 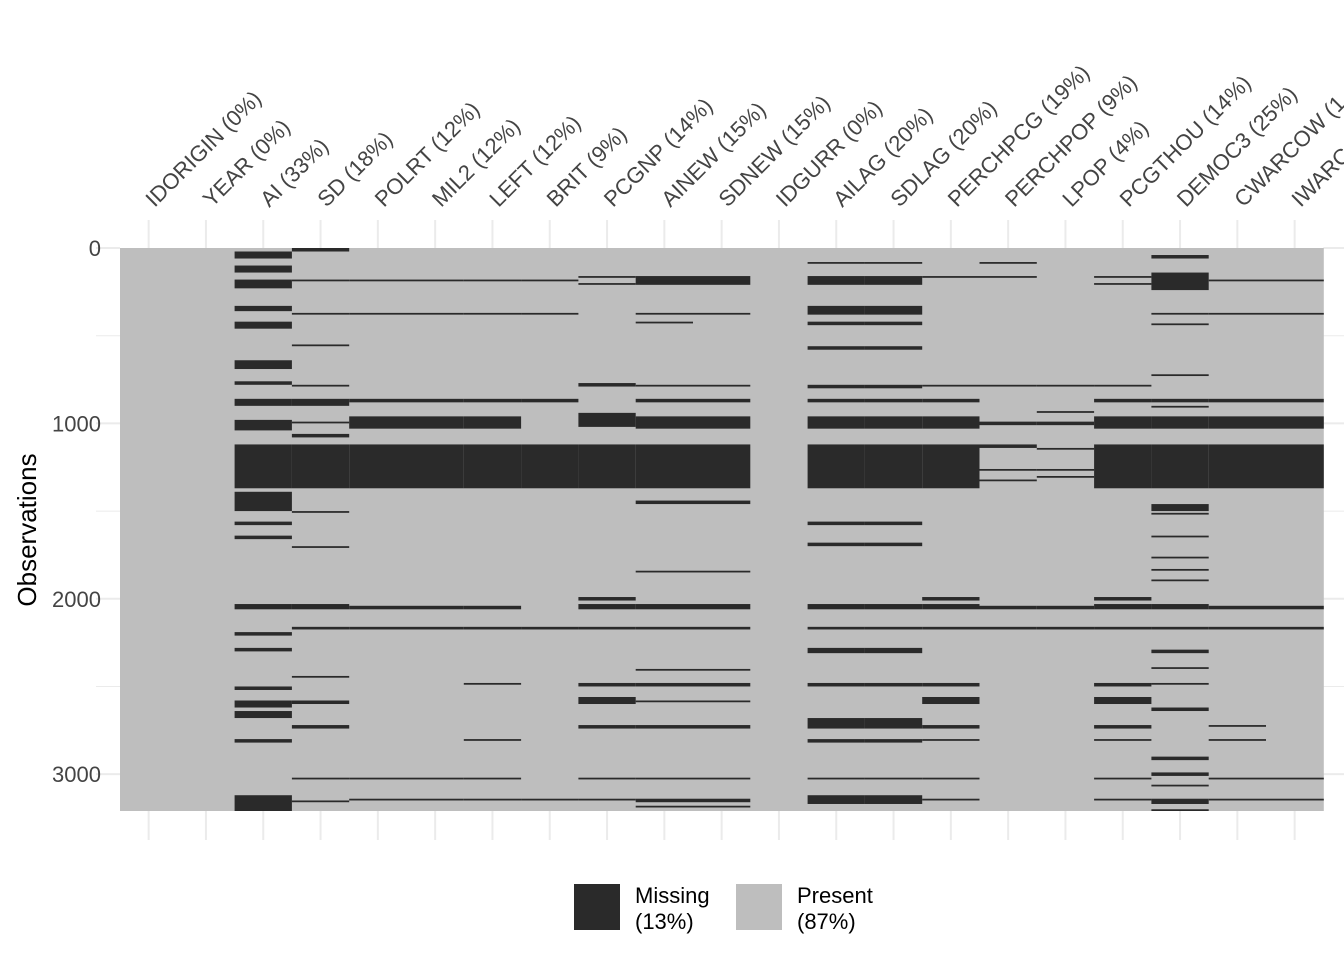 I want to click on legend-present-pct: (87%), so click(x=826, y=921).